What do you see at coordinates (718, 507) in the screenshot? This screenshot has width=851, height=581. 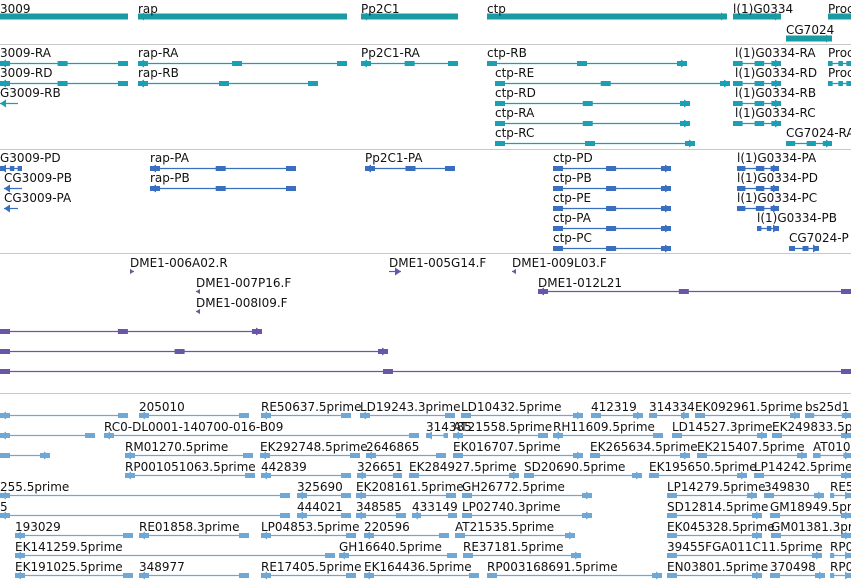 I see `est-feature-label: SD12814.5prime` at bounding box center [718, 507].